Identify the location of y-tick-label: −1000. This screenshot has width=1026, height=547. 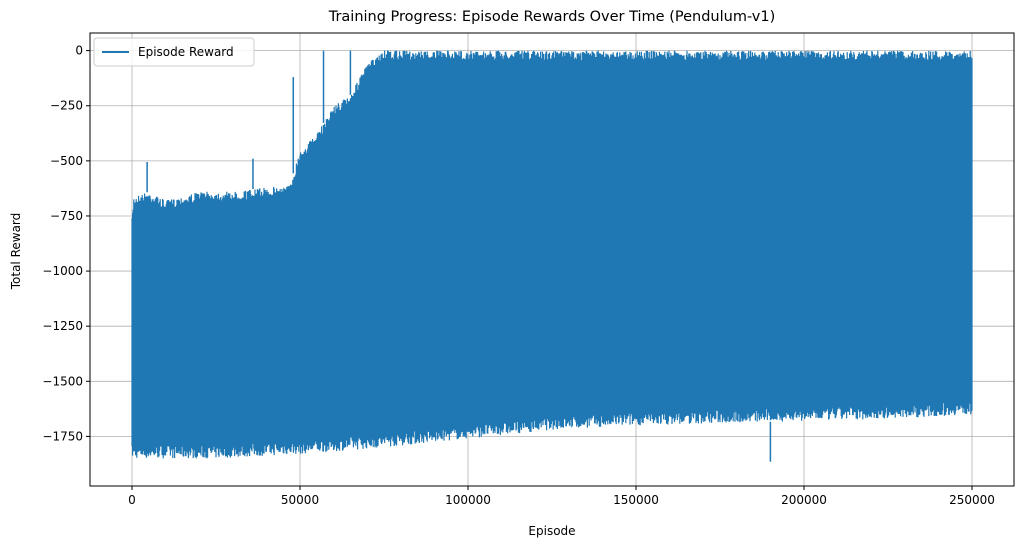
(62, 271).